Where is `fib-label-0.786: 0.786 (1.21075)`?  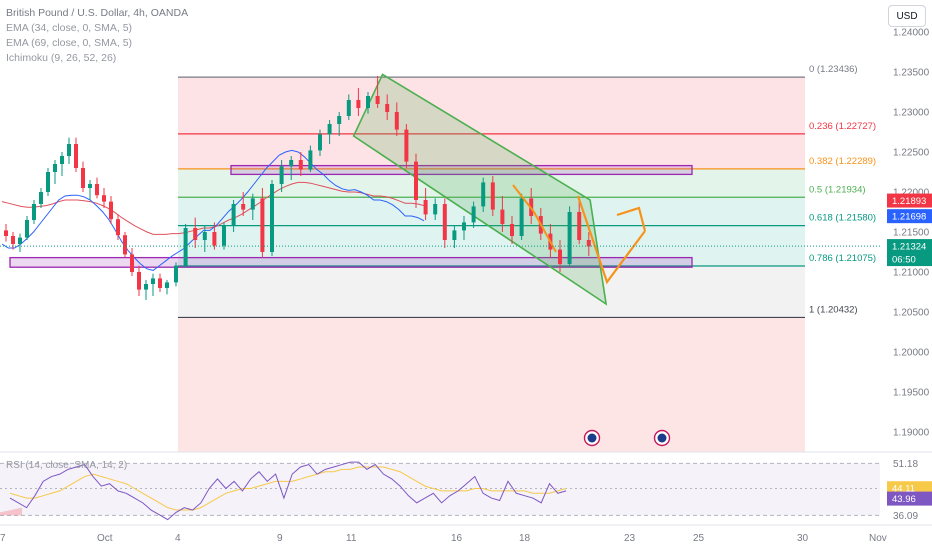
fib-label-0.786: 0.786 (1.21075) is located at coordinates (842, 258).